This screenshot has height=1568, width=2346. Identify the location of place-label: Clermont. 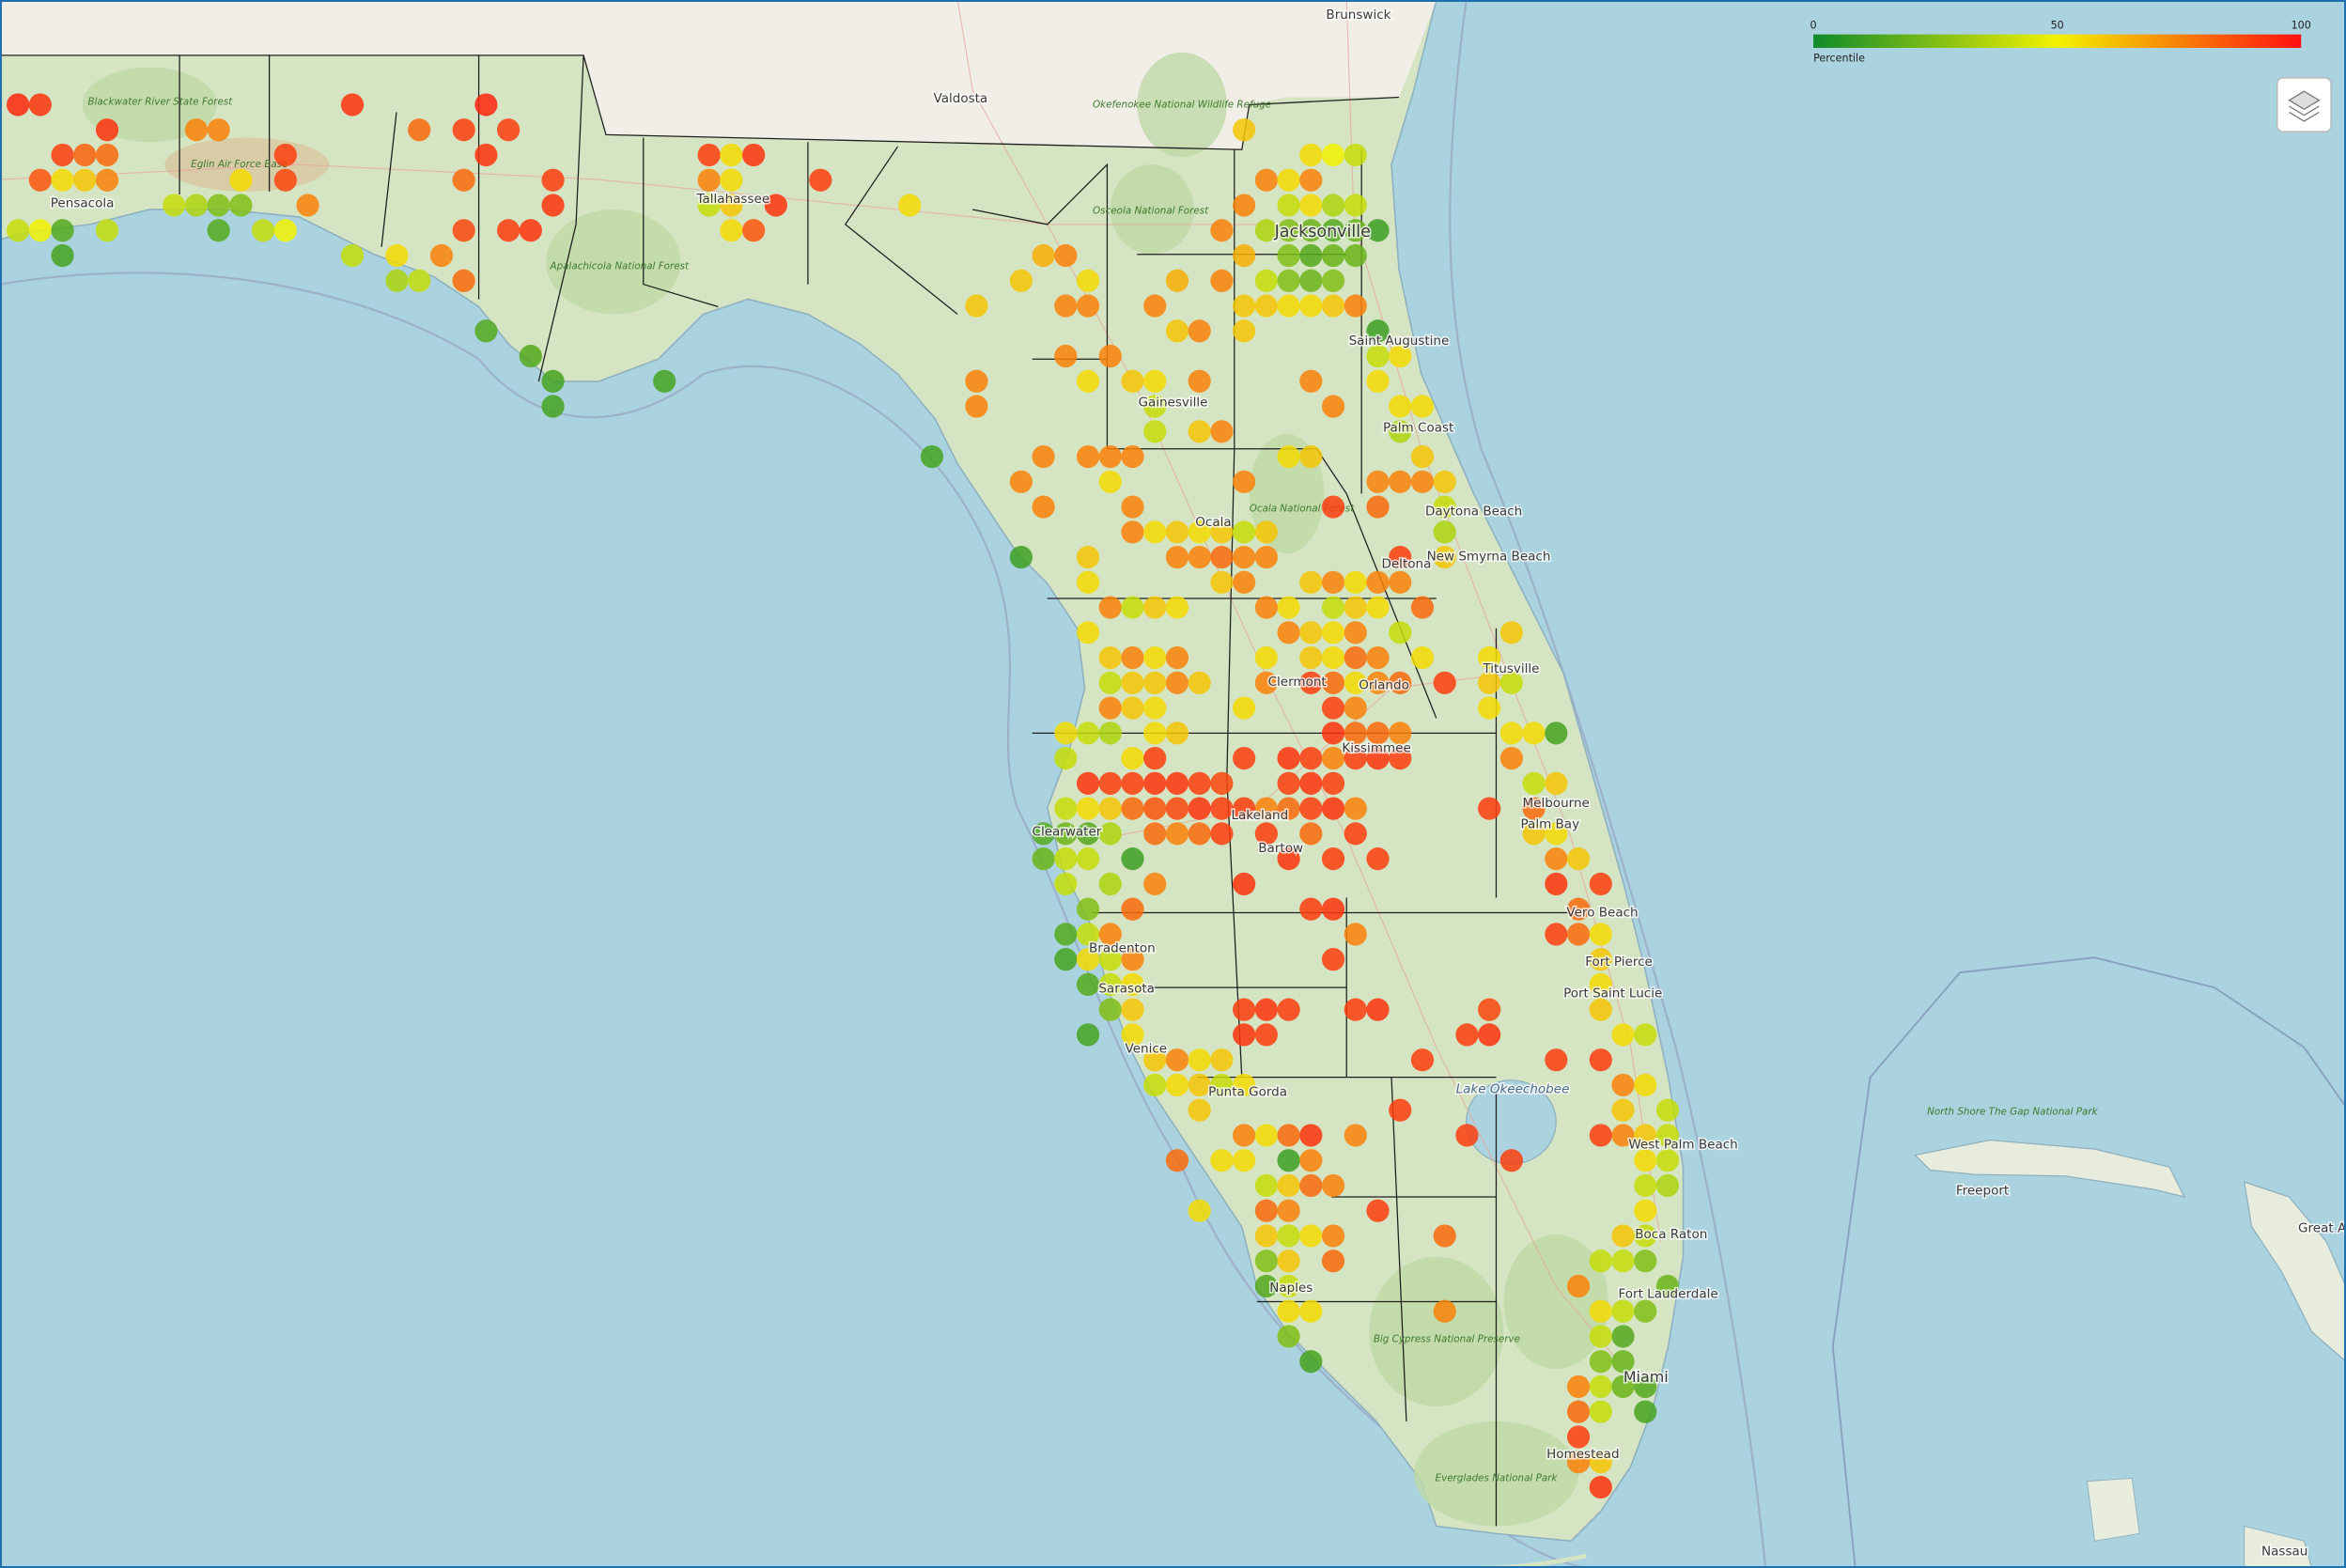
(1297, 682).